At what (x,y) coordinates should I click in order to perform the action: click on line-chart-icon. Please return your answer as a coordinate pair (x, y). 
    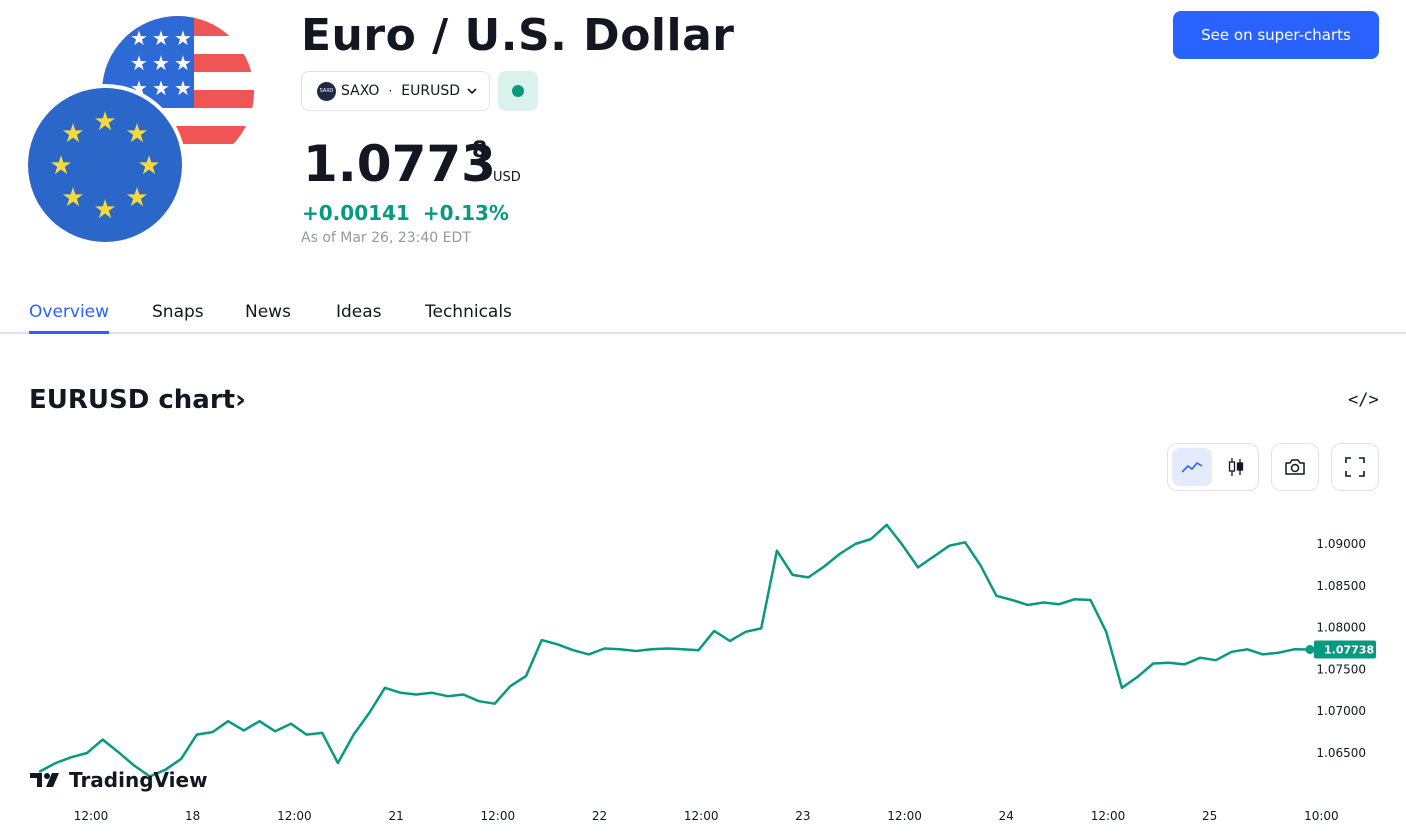
    Looking at the image, I should click on (1192, 467).